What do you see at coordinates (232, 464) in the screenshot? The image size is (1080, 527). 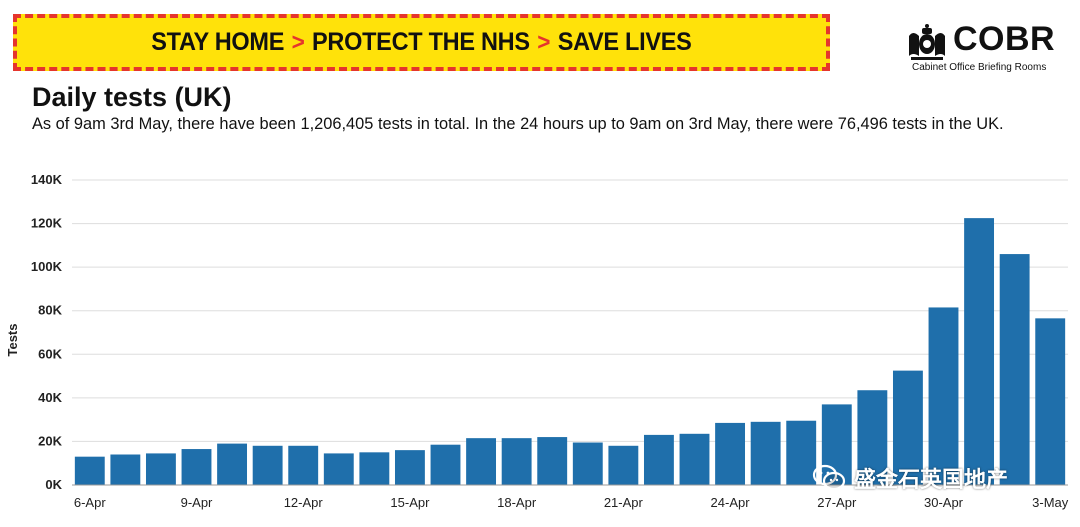 I see `bar-10-Apr` at bounding box center [232, 464].